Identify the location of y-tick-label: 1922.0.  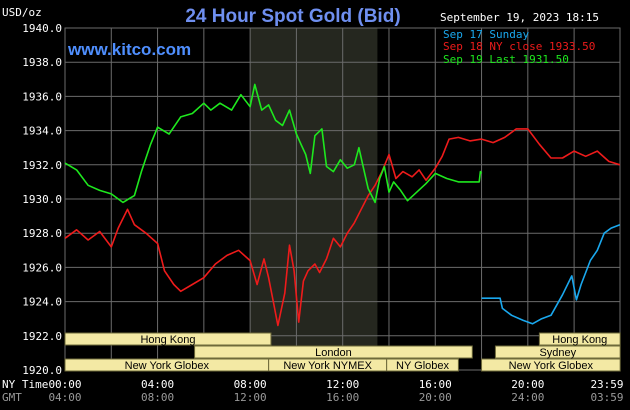
(42, 336).